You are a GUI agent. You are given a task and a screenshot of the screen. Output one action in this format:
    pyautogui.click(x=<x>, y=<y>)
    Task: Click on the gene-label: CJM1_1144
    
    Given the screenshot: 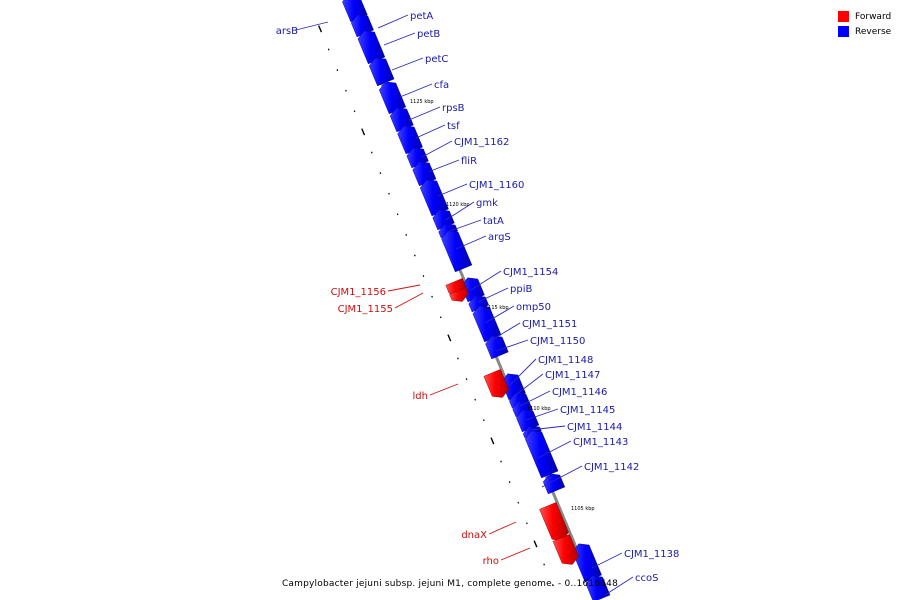 What is the action you would take?
    pyautogui.click(x=594, y=427)
    